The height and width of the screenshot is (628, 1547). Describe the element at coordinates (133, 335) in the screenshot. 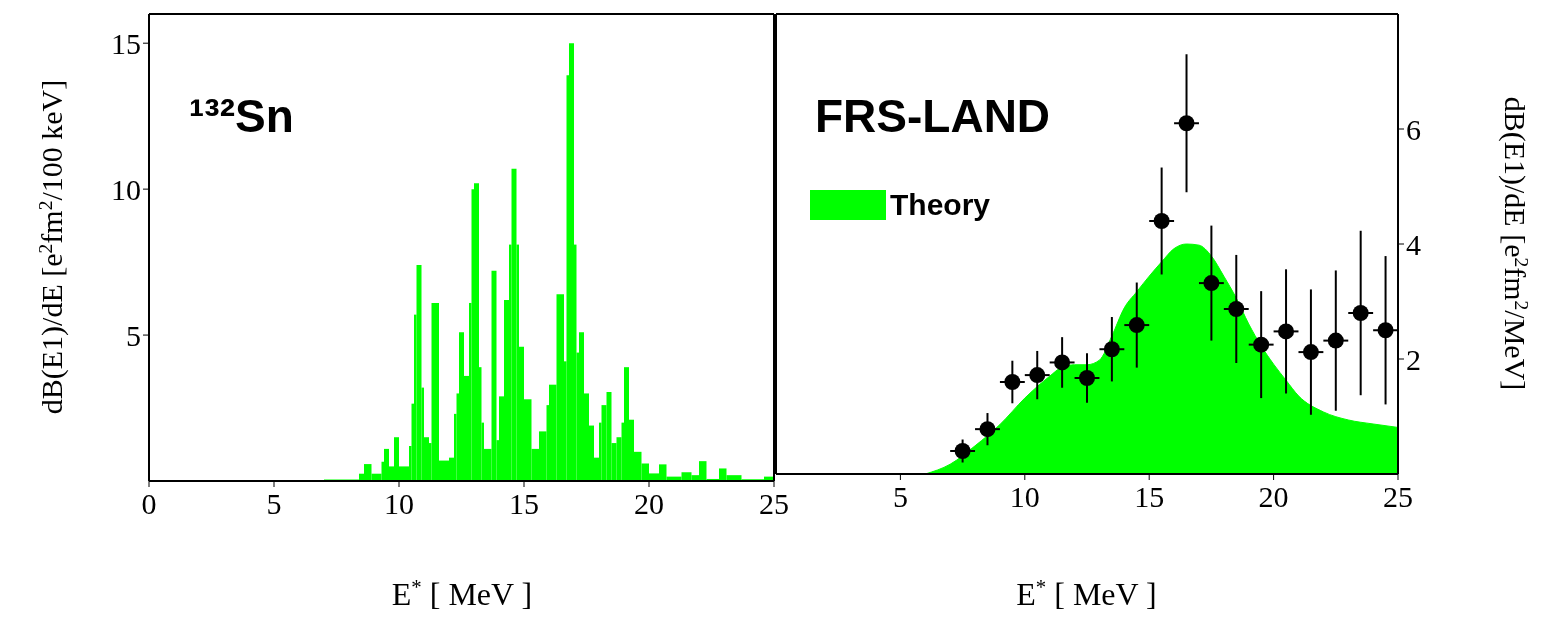

I see `y-tick-label: 5` at that location.